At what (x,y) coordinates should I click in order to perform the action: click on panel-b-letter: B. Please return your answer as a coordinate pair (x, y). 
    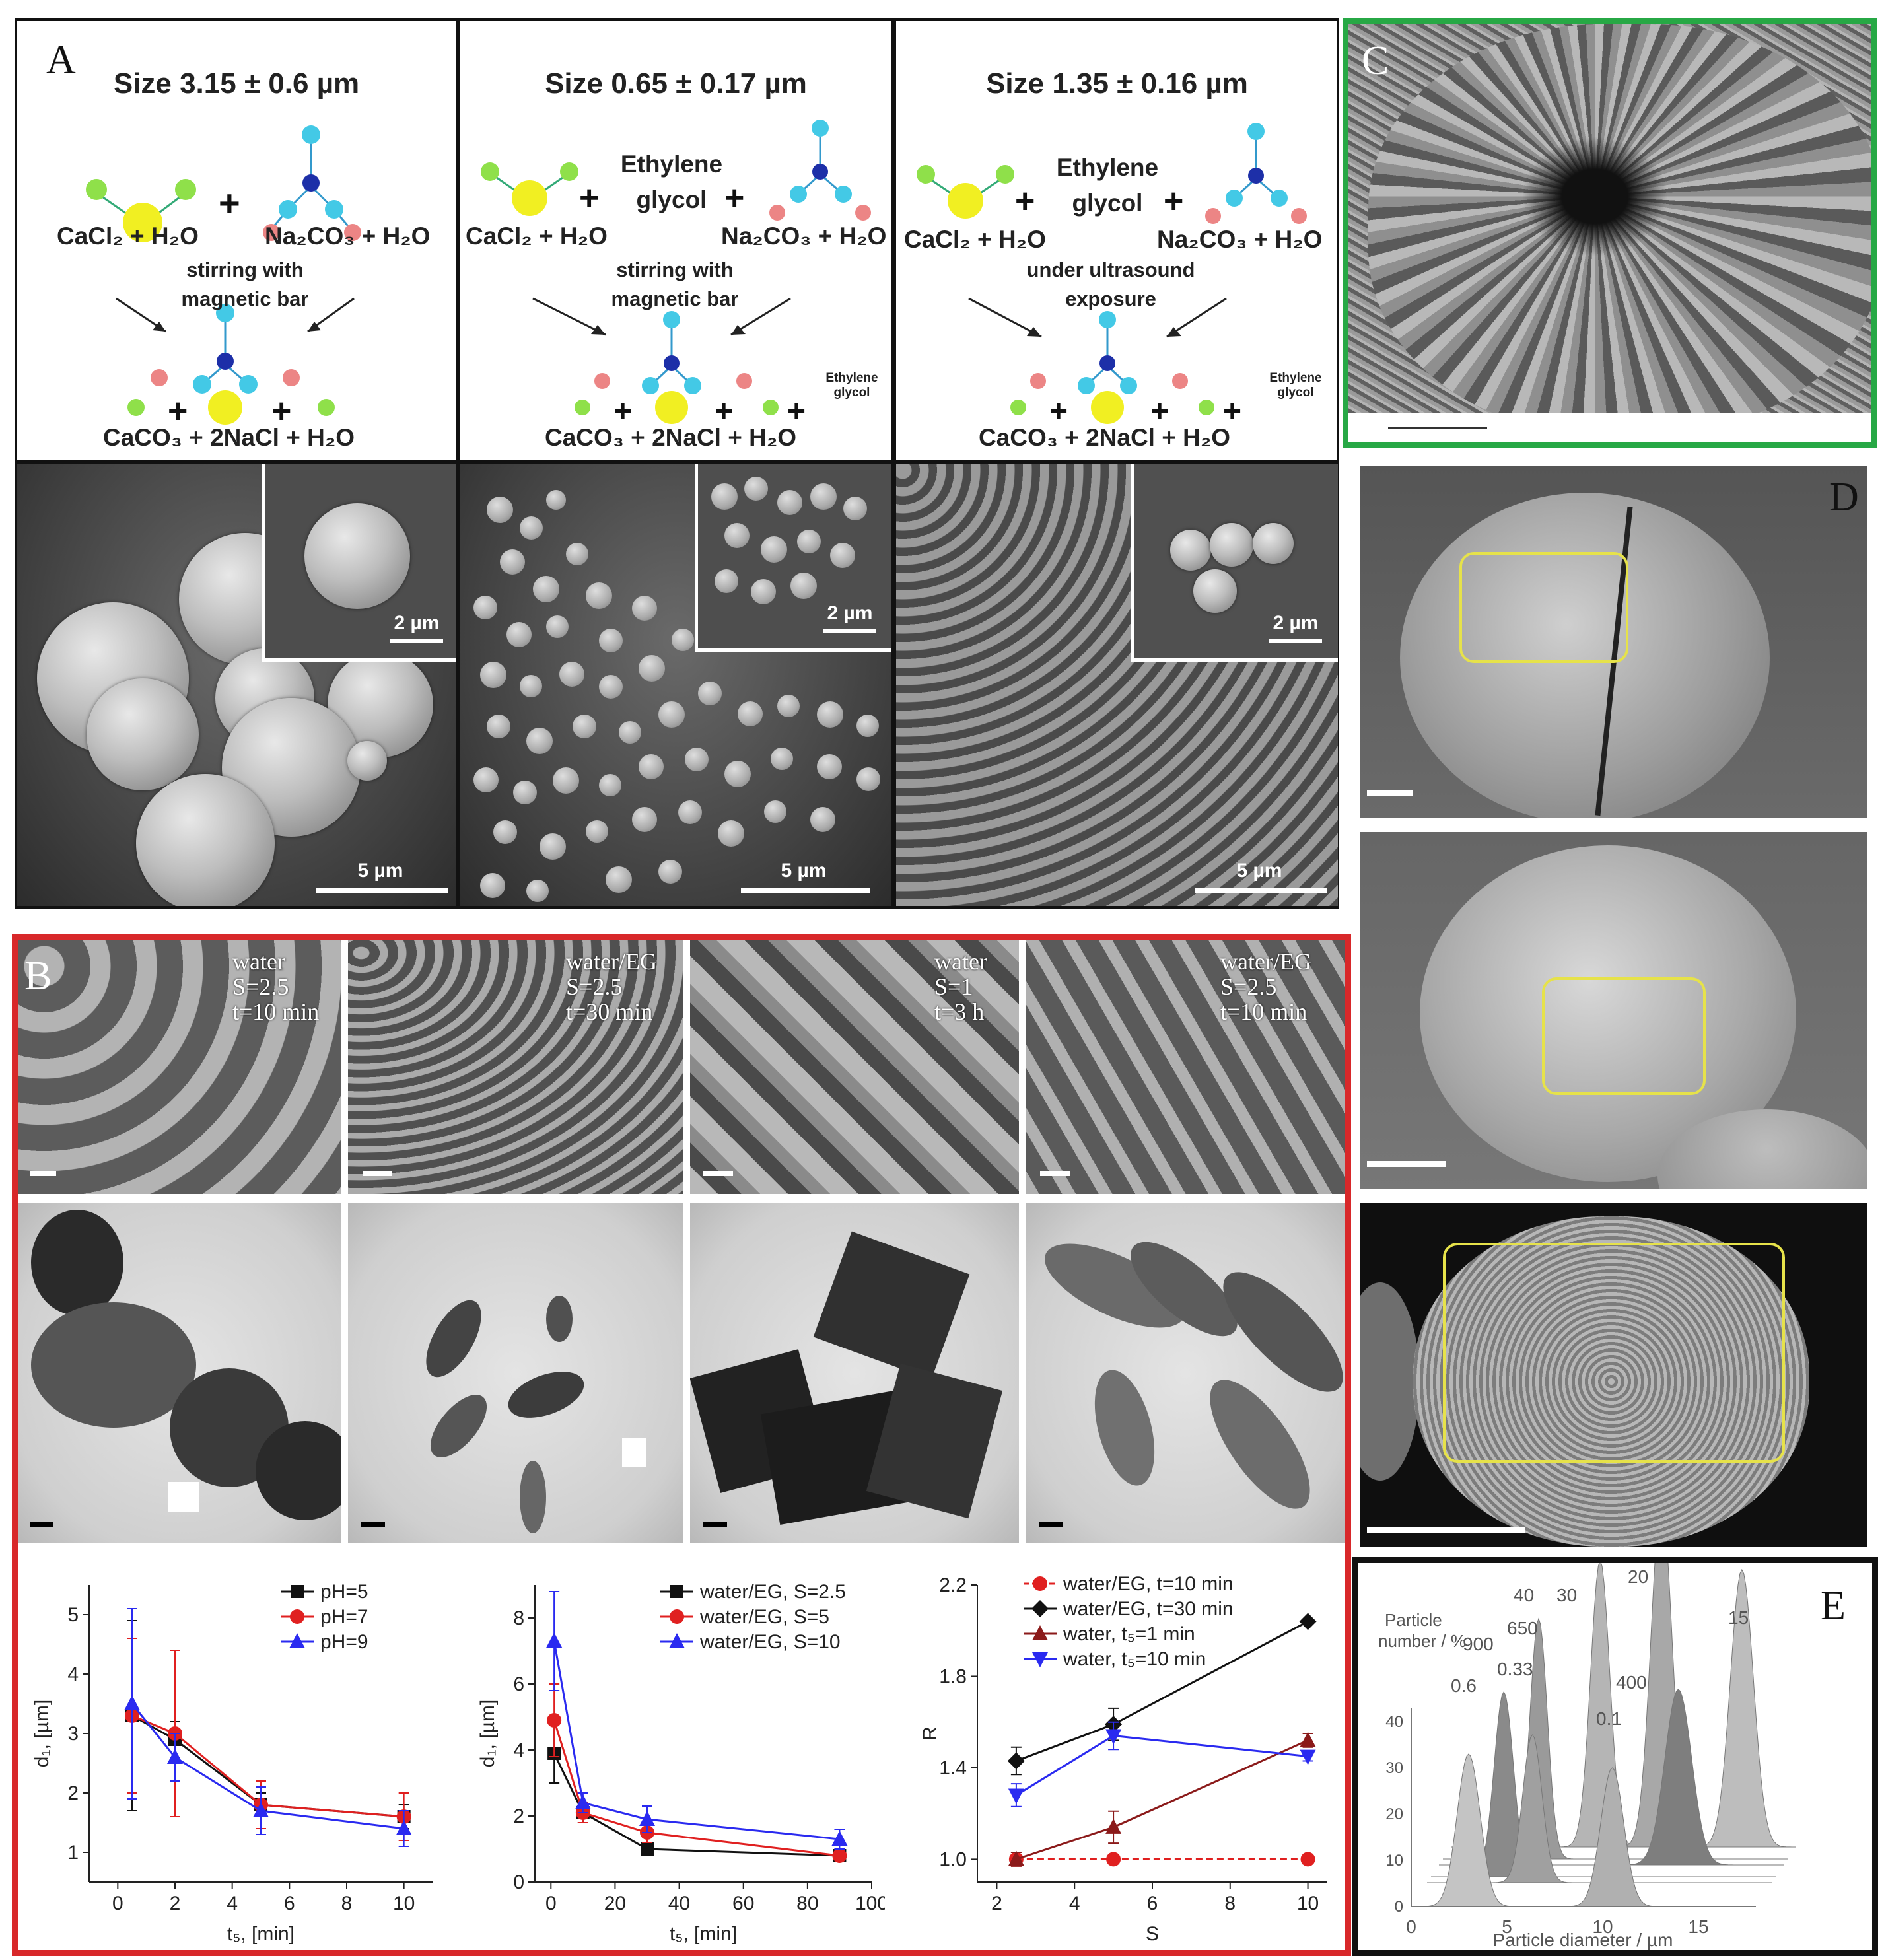
    Looking at the image, I should click on (38, 976).